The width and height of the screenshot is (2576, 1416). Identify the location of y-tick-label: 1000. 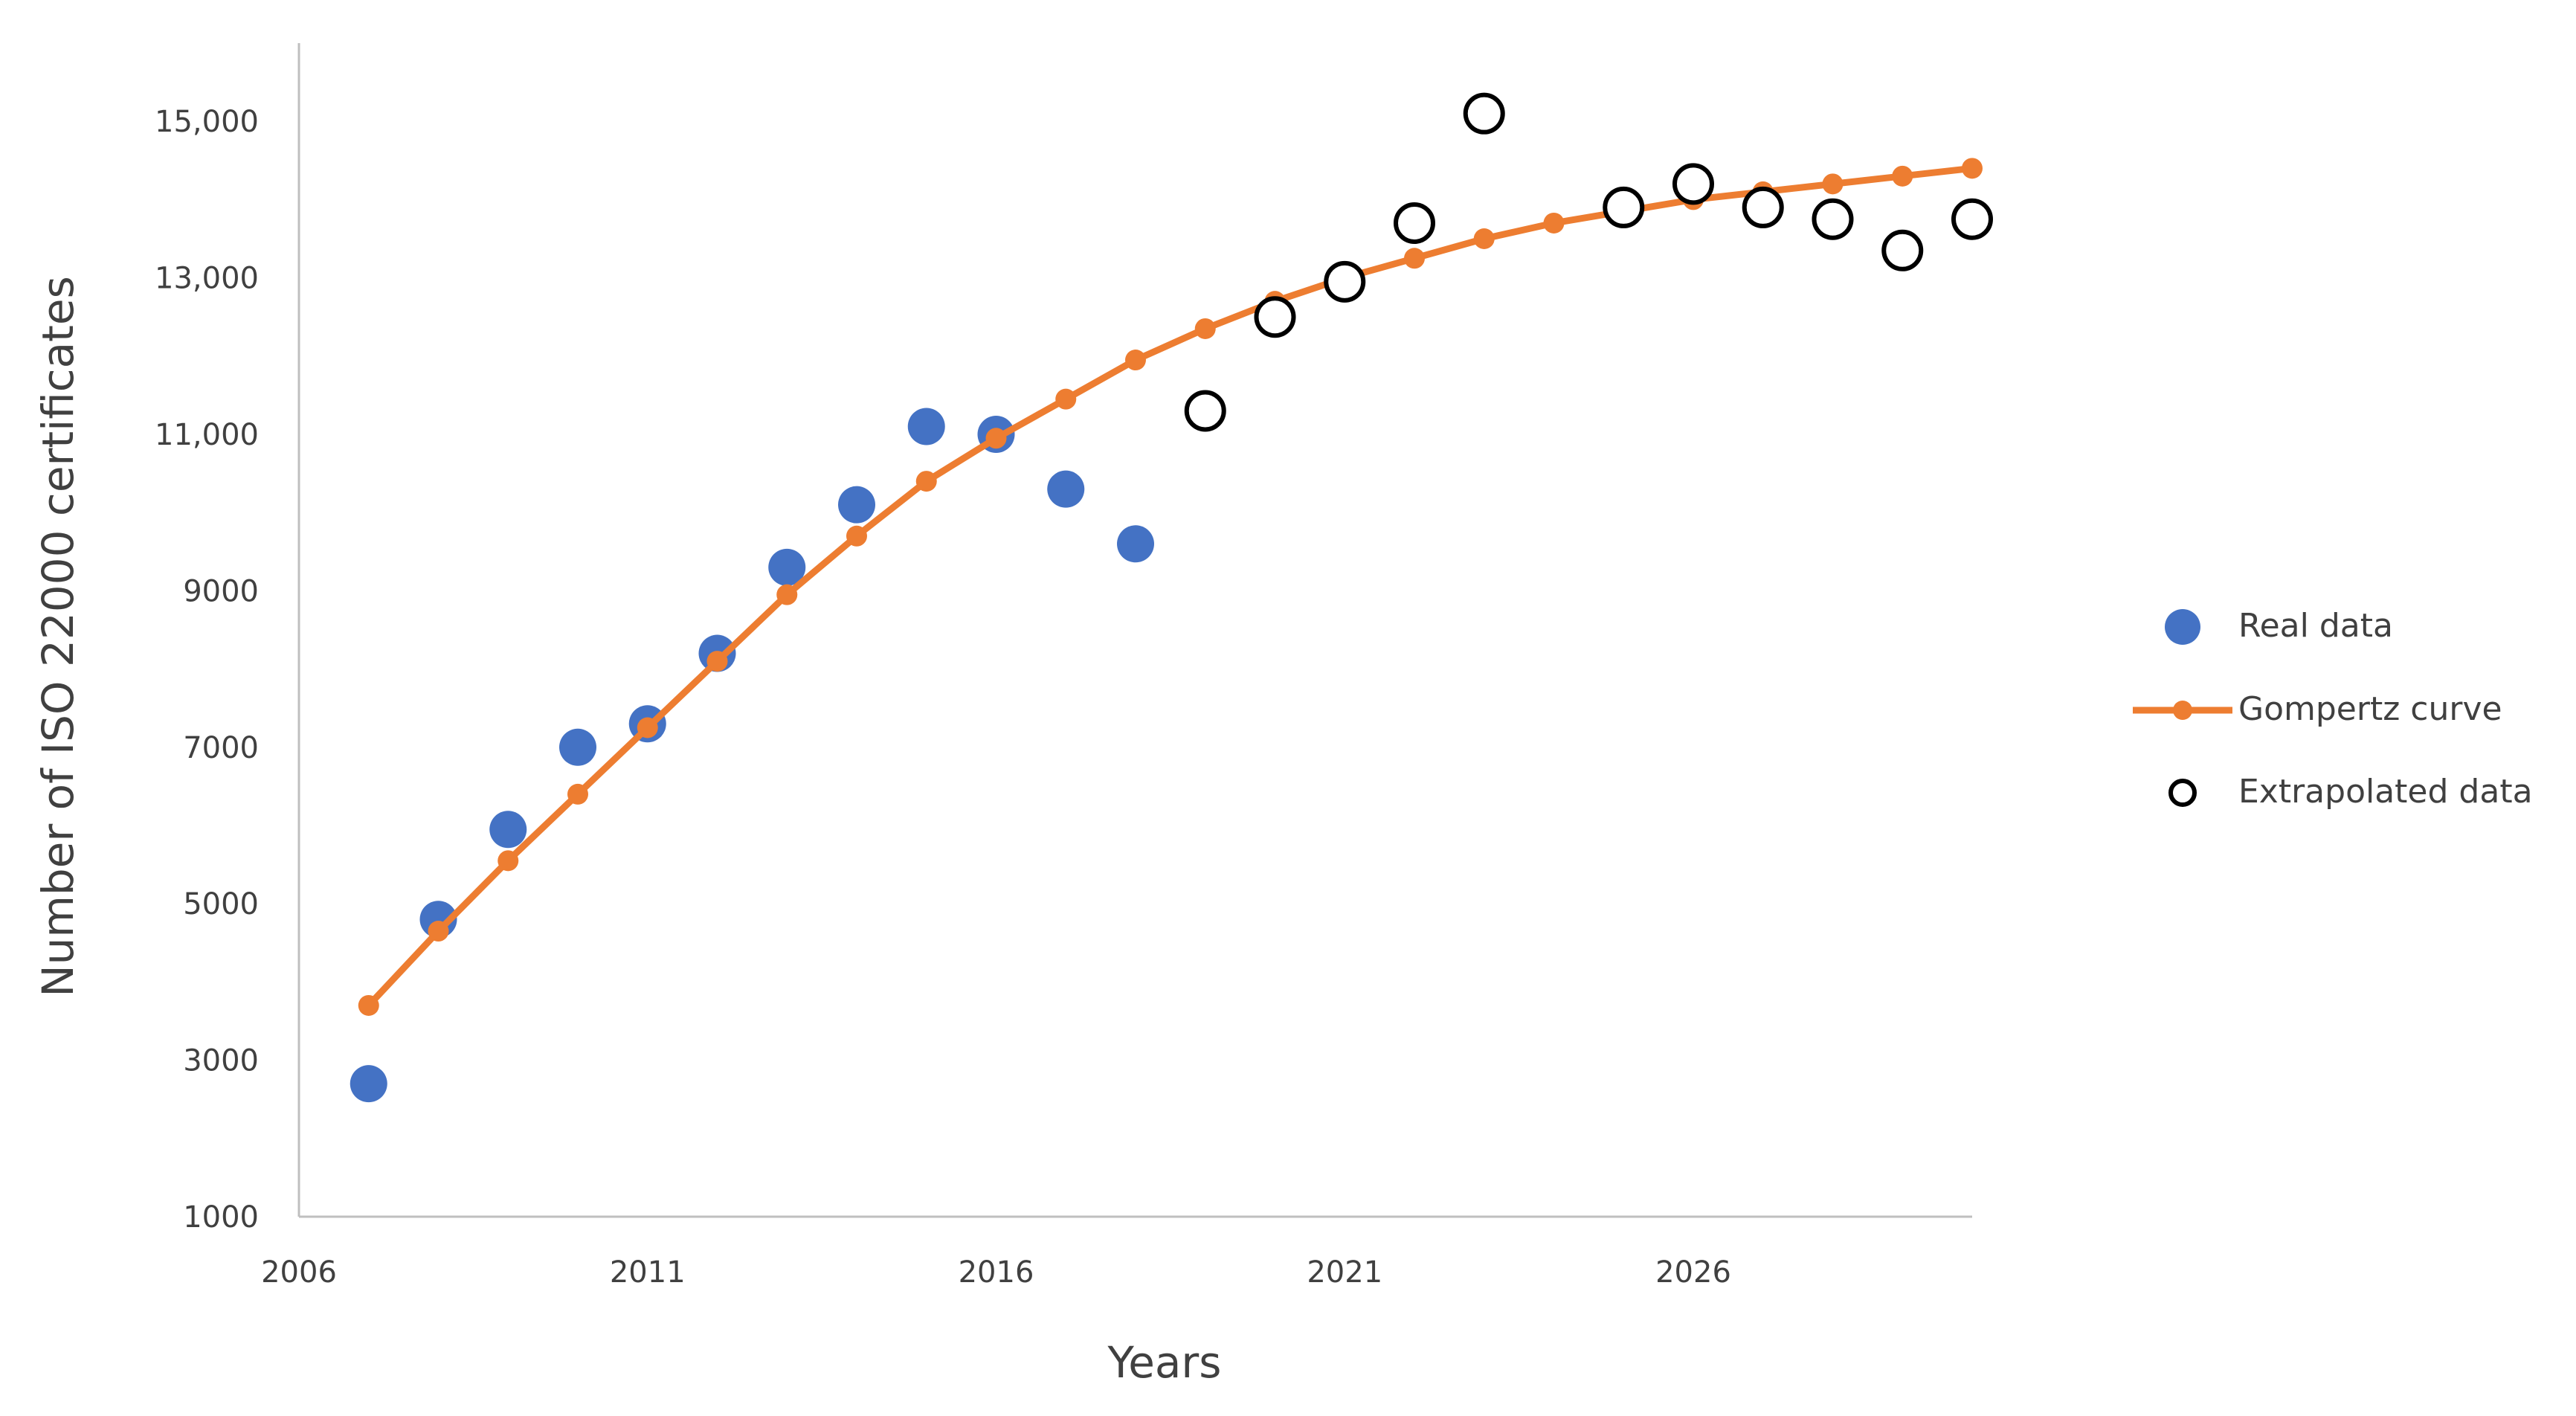
(221, 1218).